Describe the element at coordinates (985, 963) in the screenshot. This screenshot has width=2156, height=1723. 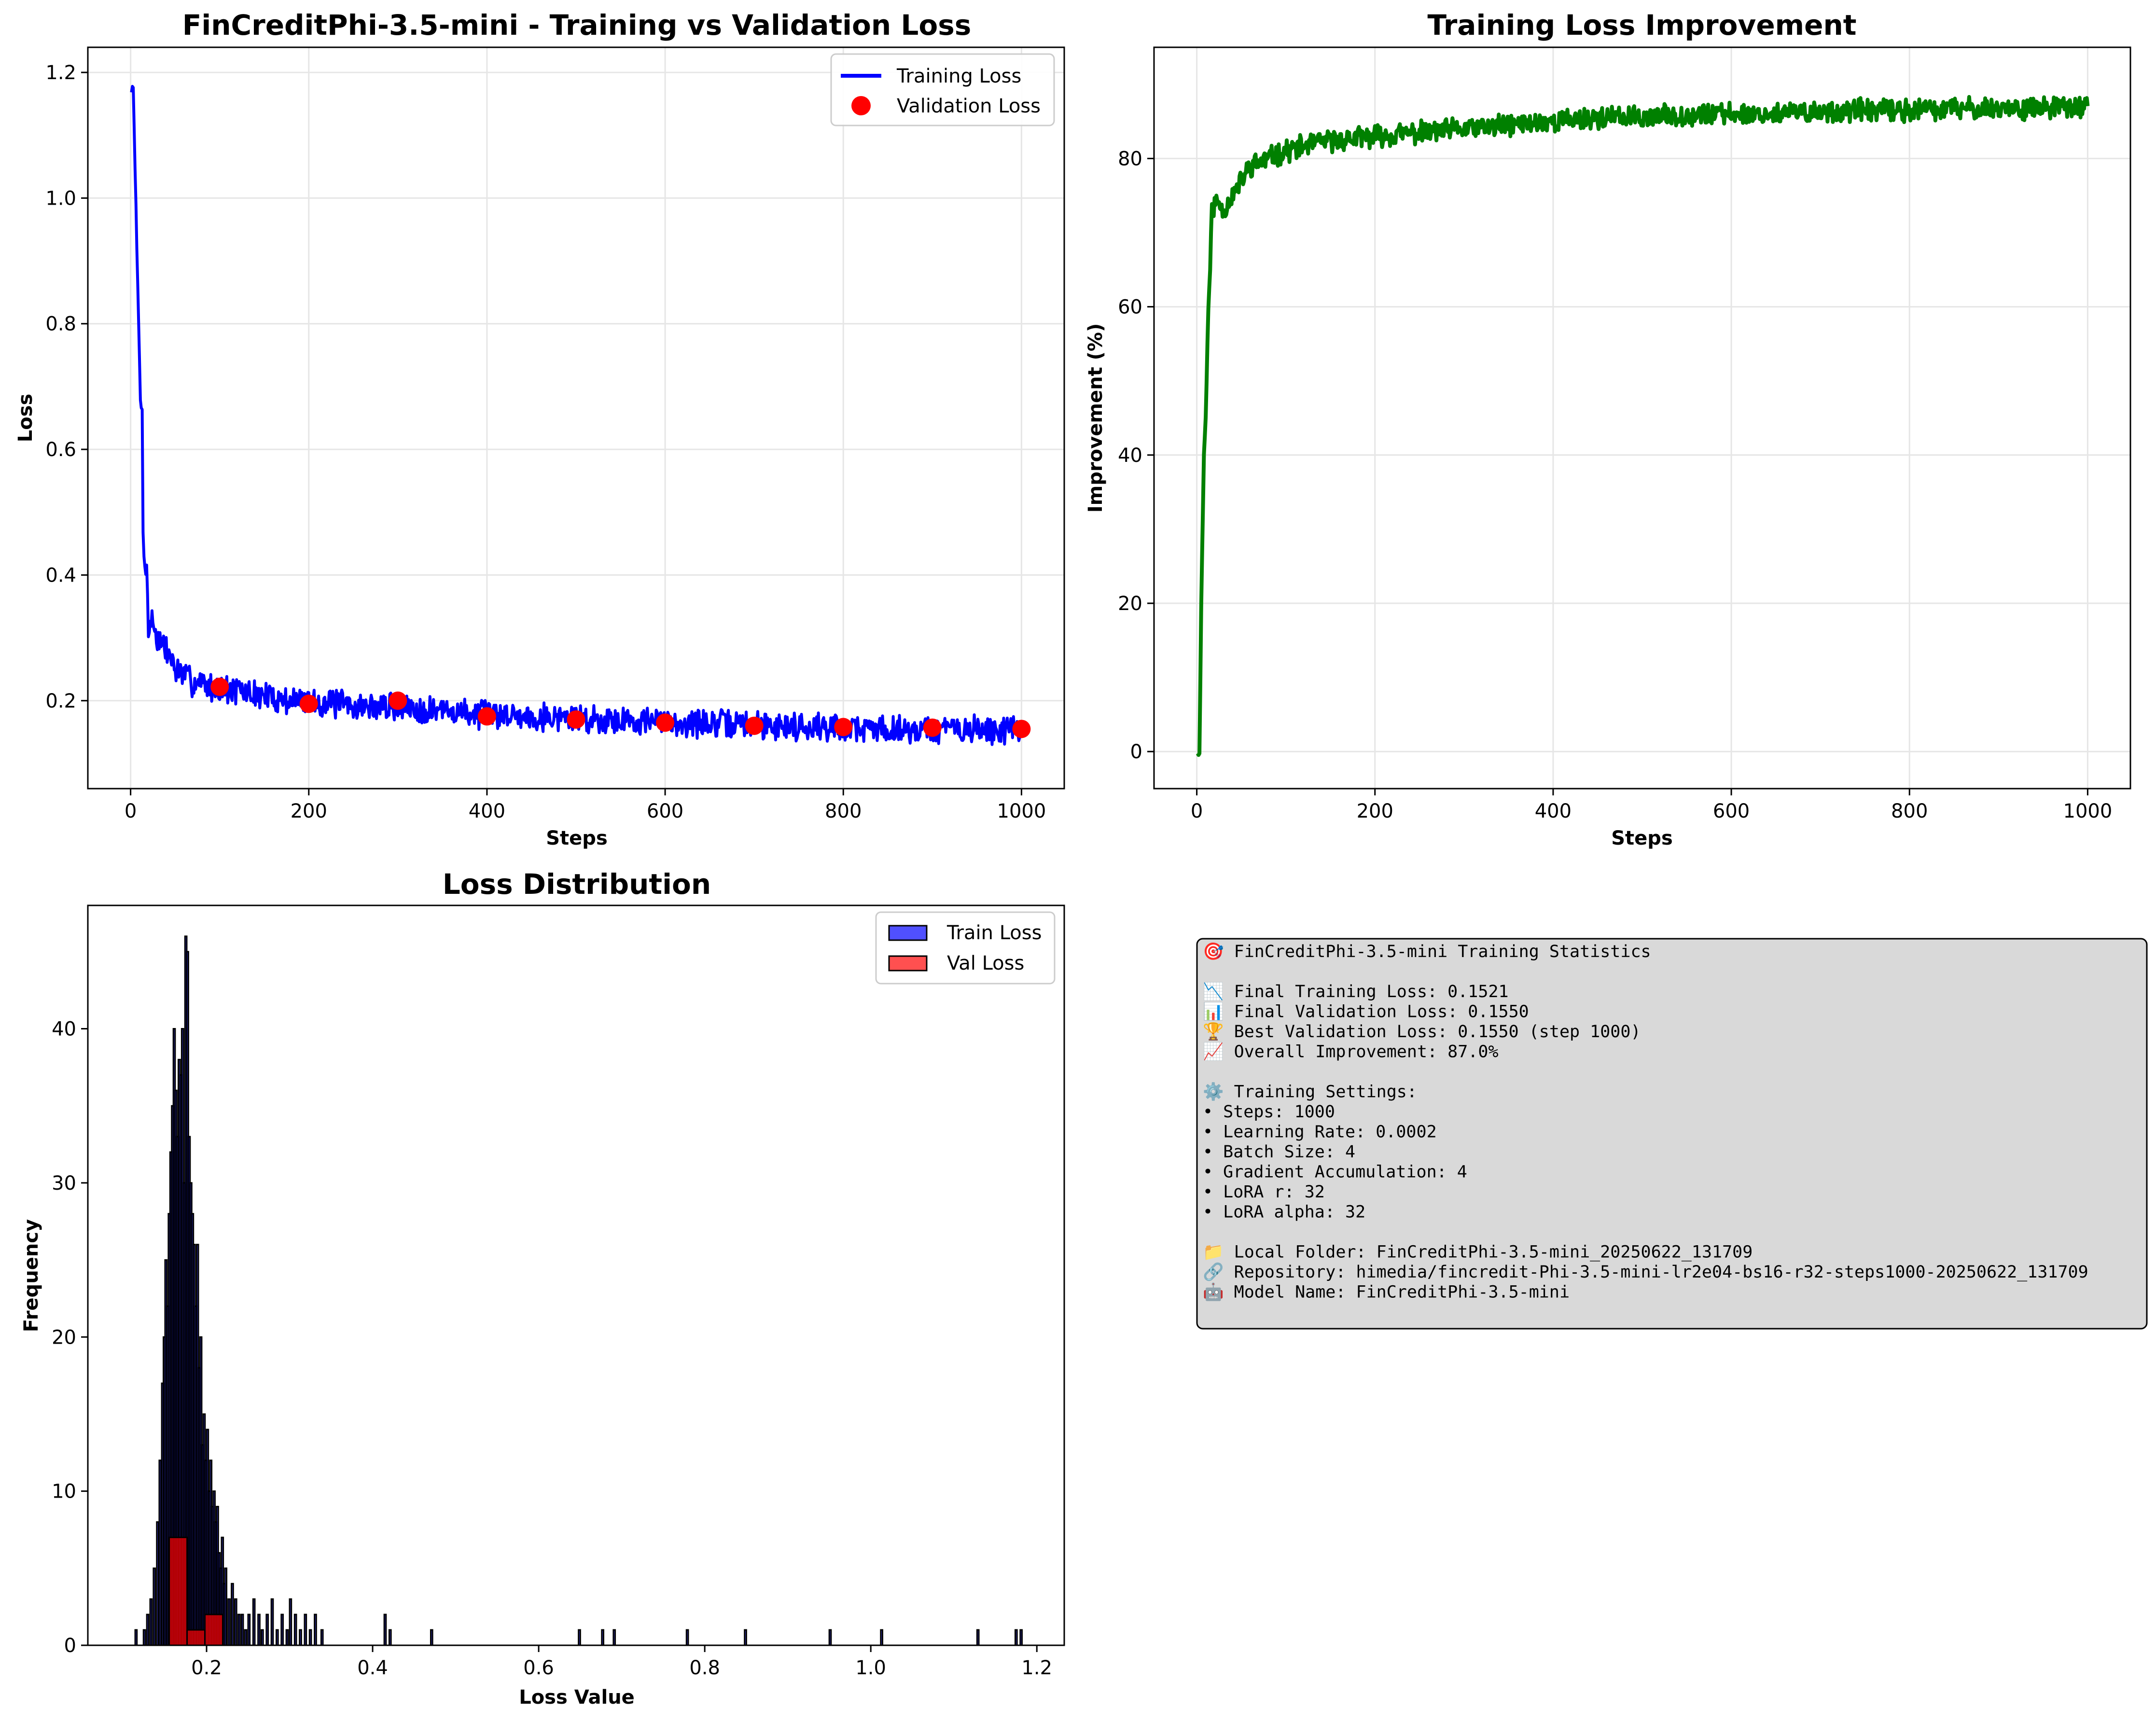
I see `legend-label-val-loss: Val Loss` at that location.